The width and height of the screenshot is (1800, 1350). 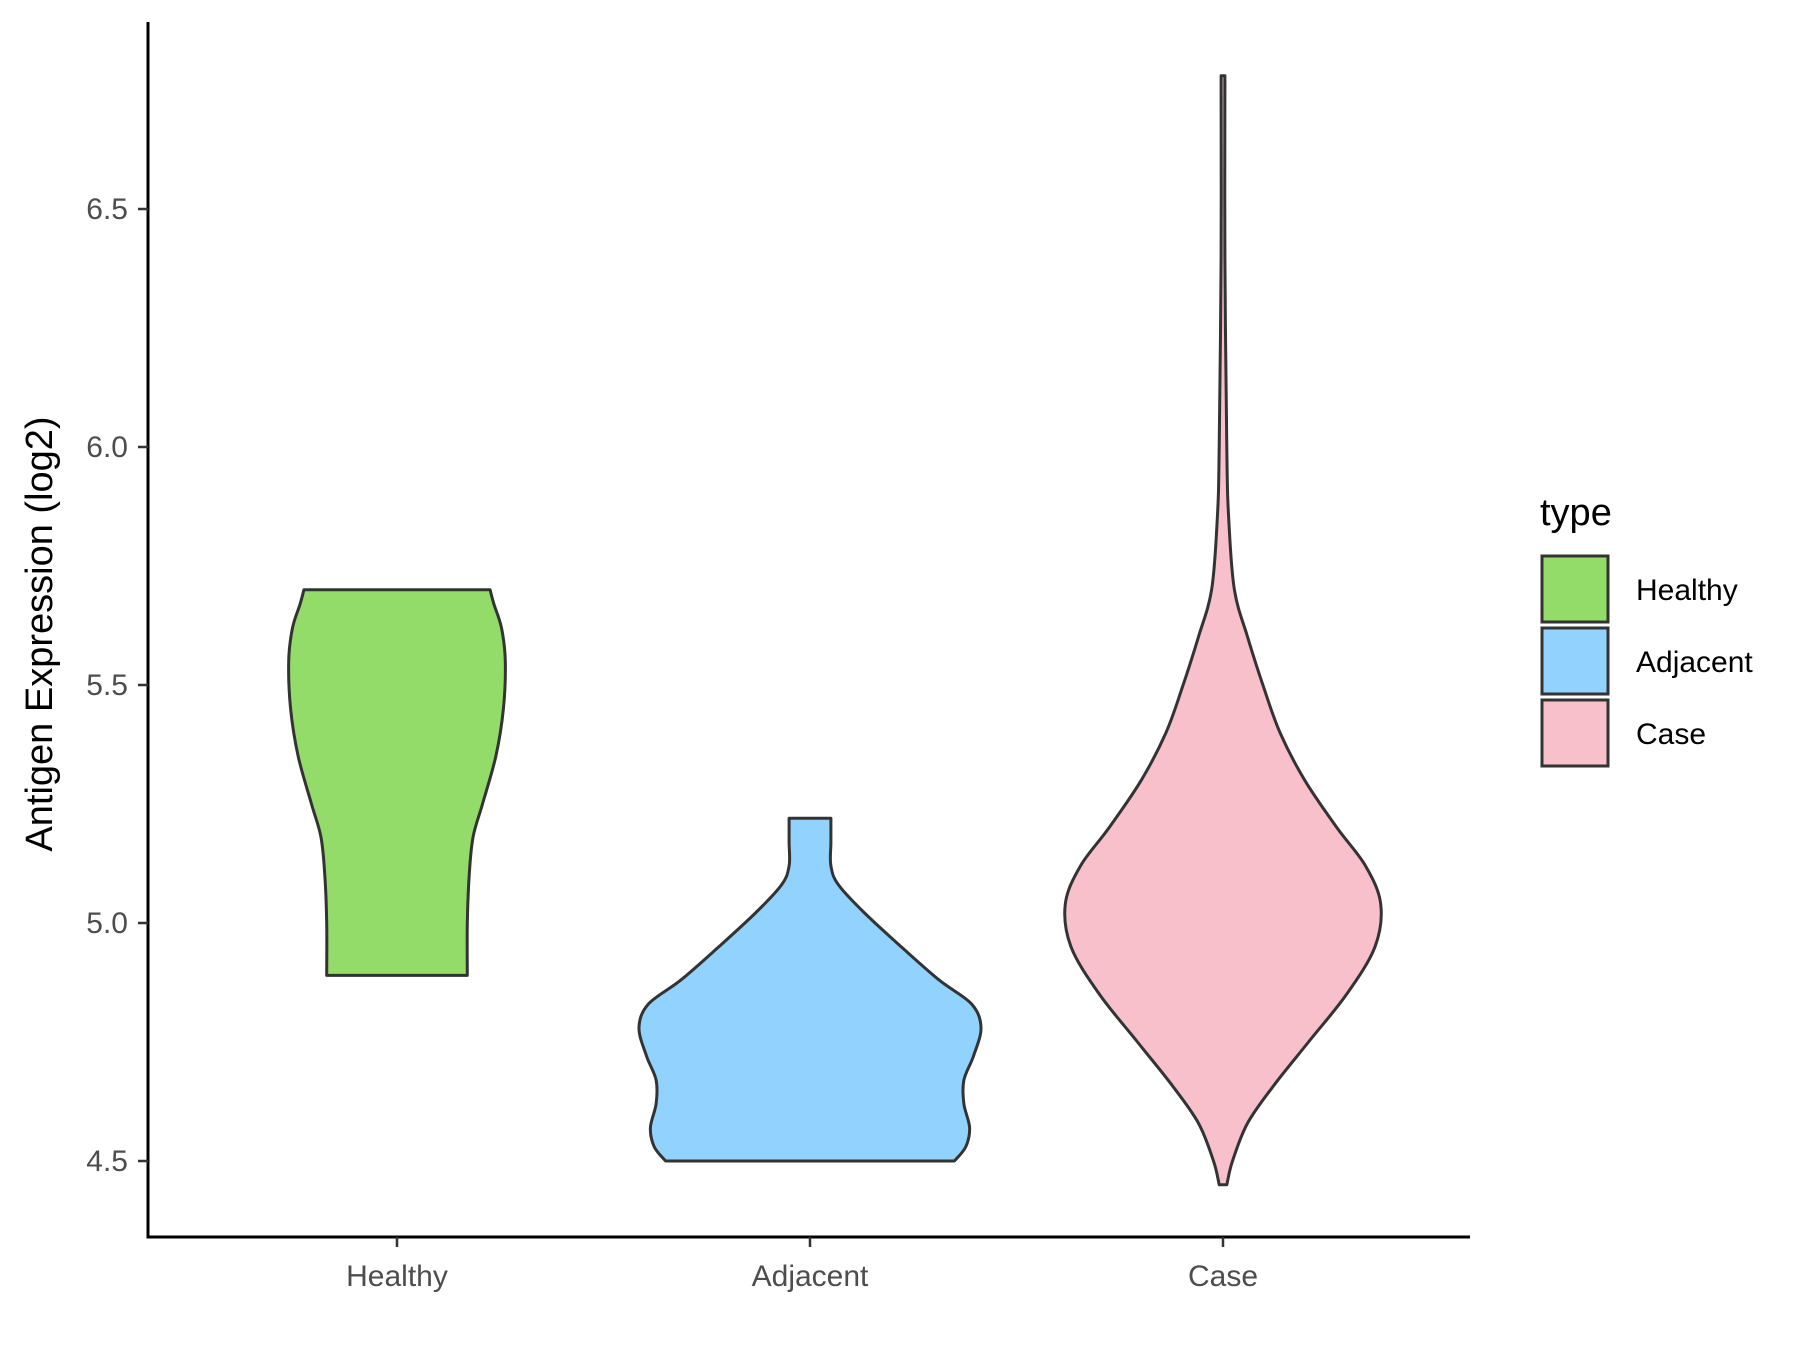 What do you see at coordinates (107, 685) in the screenshot?
I see `y-tick-label: 5.5` at bounding box center [107, 685].